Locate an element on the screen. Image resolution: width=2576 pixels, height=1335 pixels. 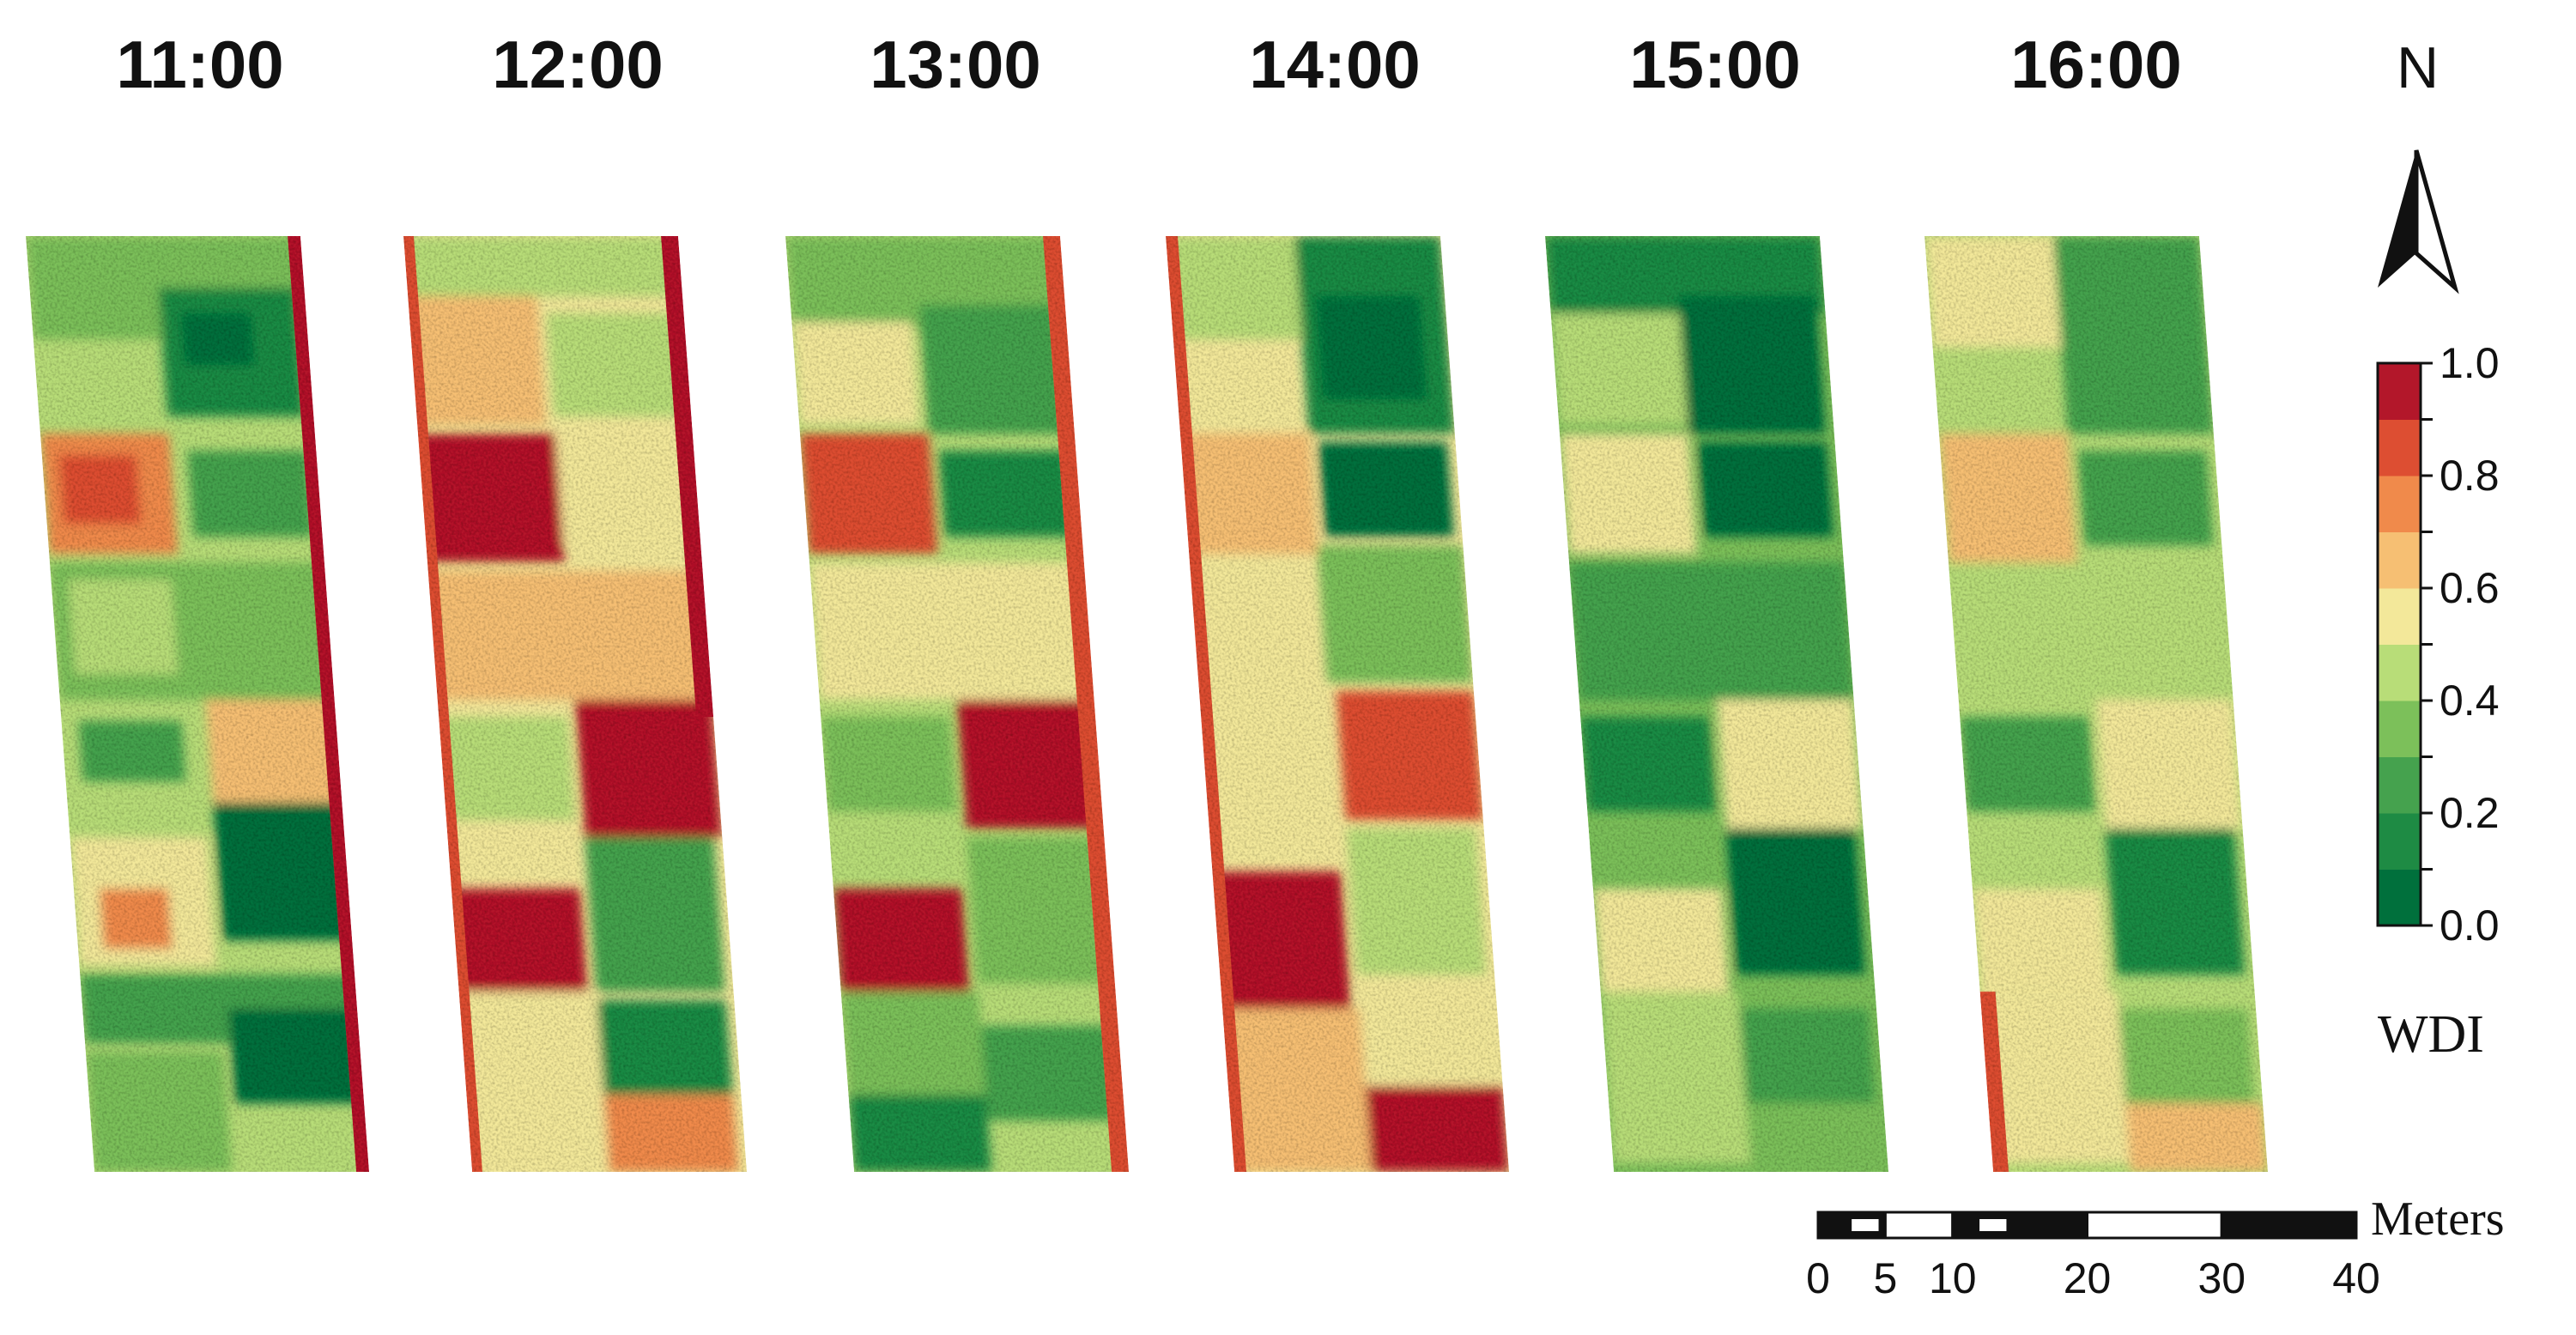
legend-tick-label: 1.0 is located at coordinates (2470, 363).